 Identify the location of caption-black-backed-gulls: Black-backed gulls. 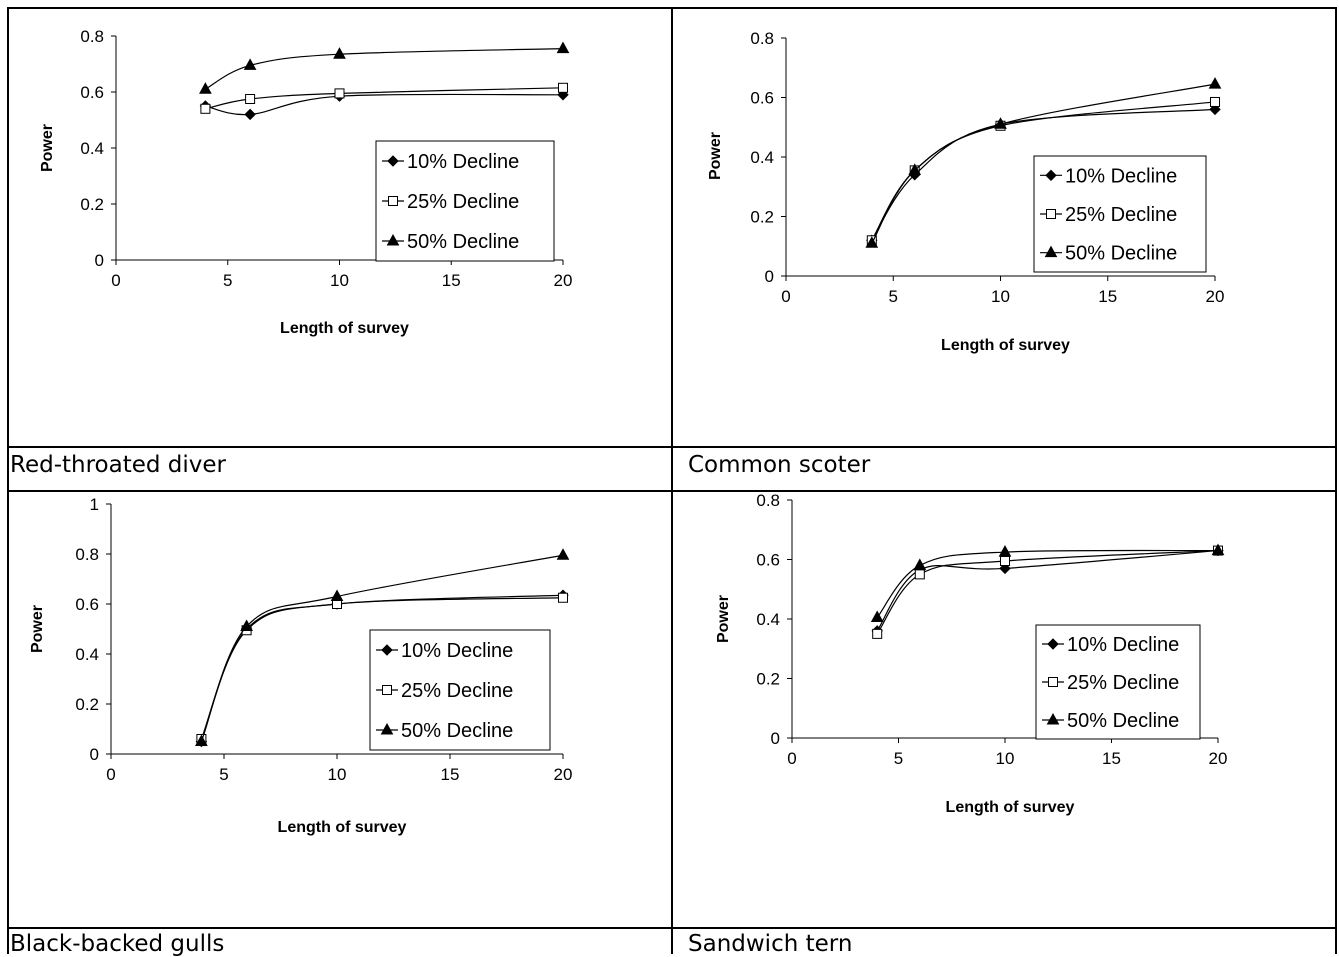
(117, 944).